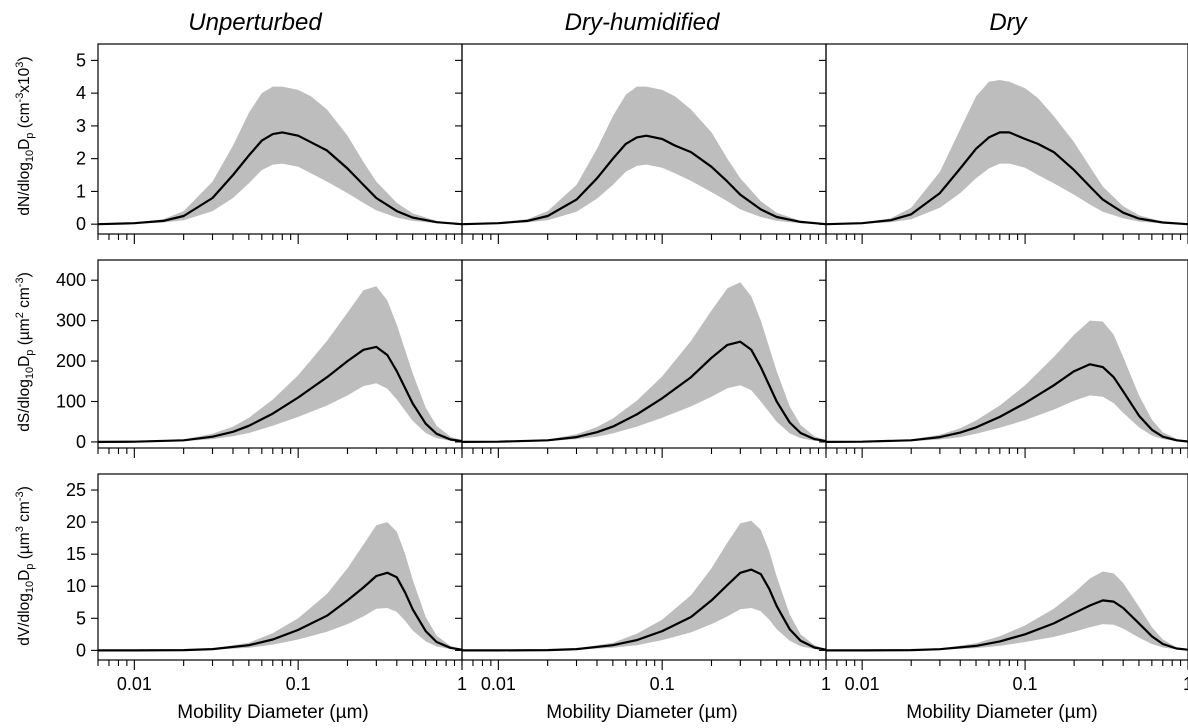  Describe the element at coordinates (280, 611) in the screenshot. I see `mean-line-volume-unperturbed` at that location.